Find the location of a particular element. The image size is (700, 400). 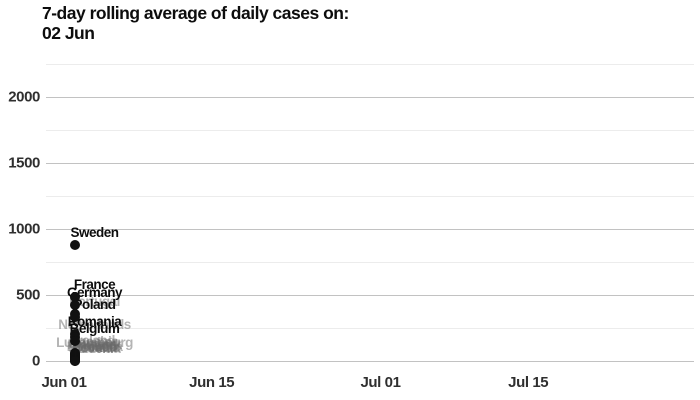

country-label-france: France is located at coordinates (94, 284).